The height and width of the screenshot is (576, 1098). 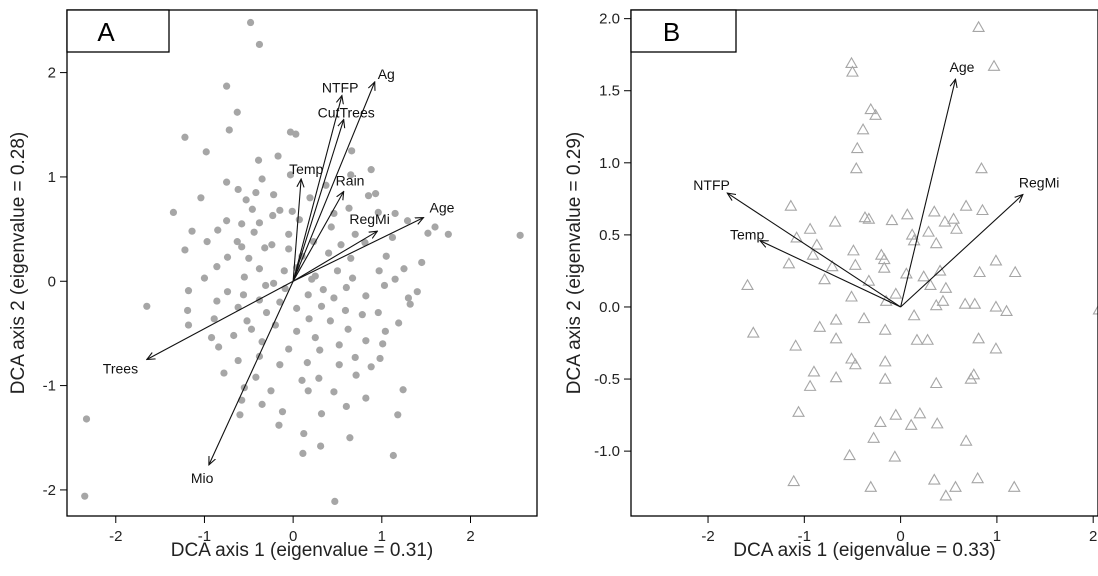 I want to click on vector-ntfp, so click(x=317, y=189).